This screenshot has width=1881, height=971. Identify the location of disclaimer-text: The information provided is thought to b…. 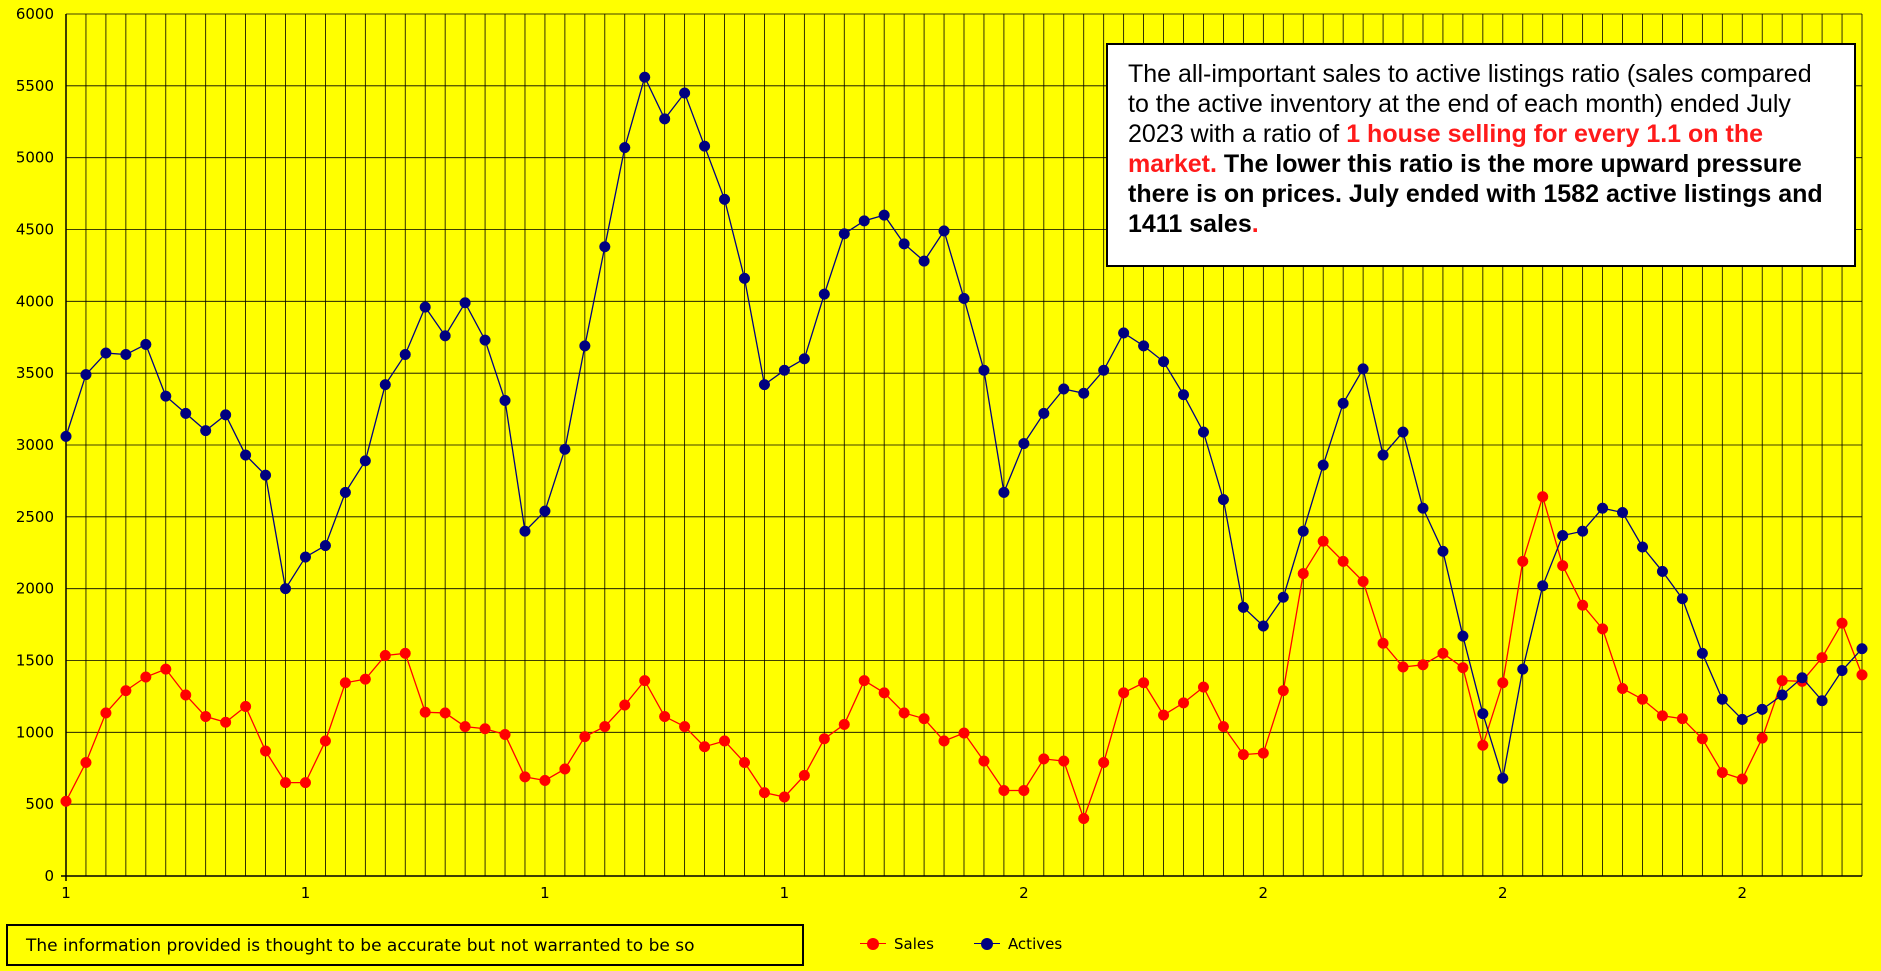
(360, 946).